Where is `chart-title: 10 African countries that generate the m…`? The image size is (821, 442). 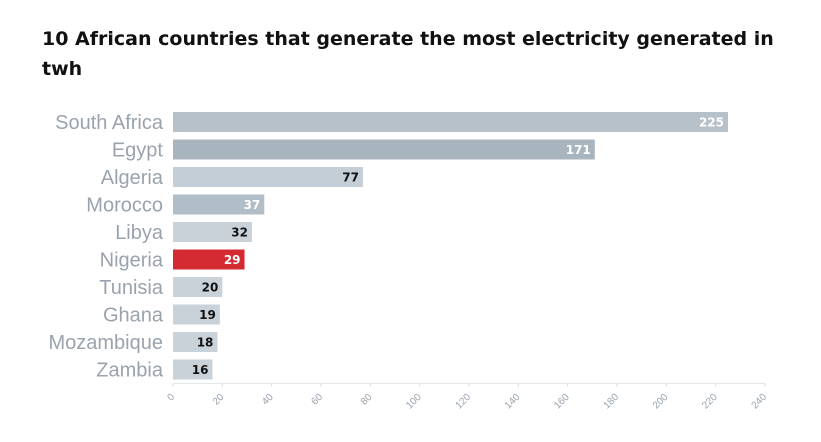
chart-title: 10 African countries that generate the m… is located at coordinates (408, 54).